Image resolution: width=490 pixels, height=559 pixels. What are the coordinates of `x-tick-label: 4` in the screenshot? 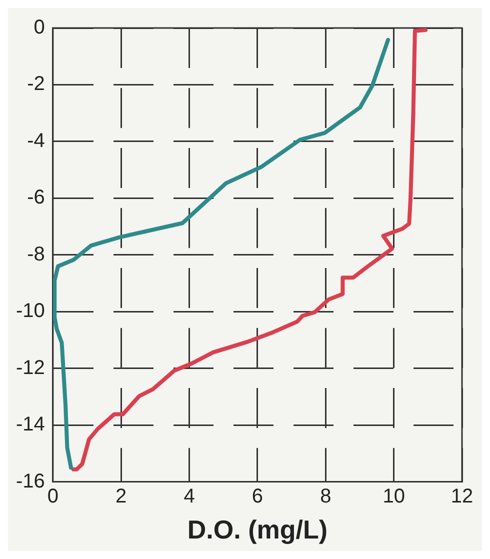 It's located at (189, 496).